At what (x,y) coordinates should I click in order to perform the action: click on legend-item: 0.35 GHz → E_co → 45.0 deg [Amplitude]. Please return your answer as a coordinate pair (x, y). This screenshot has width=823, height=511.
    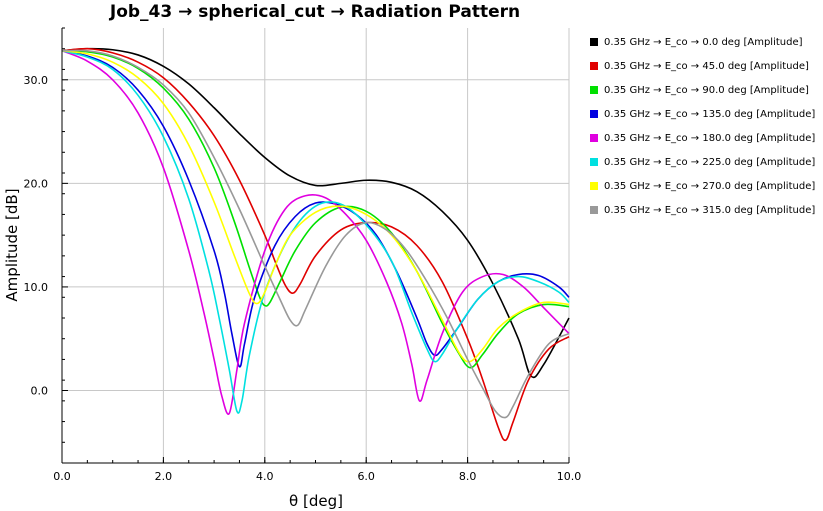
    Looking at the image, I should click on (705, 66).